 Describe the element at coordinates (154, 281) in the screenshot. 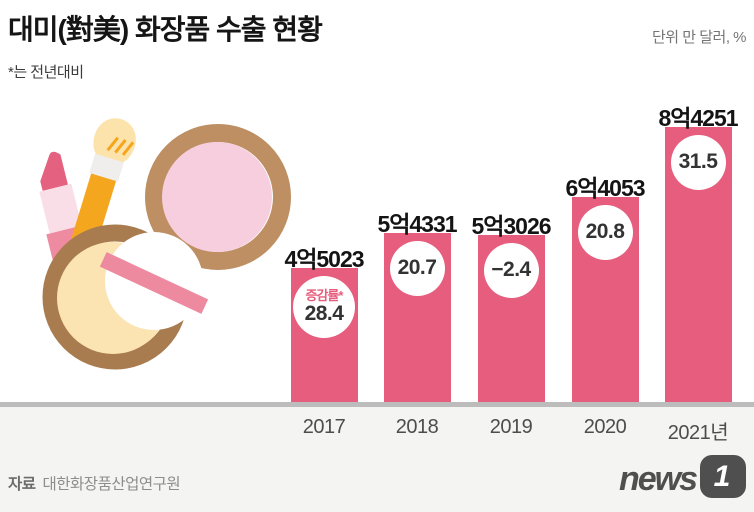

I see `powder-puff-icon` at that location.